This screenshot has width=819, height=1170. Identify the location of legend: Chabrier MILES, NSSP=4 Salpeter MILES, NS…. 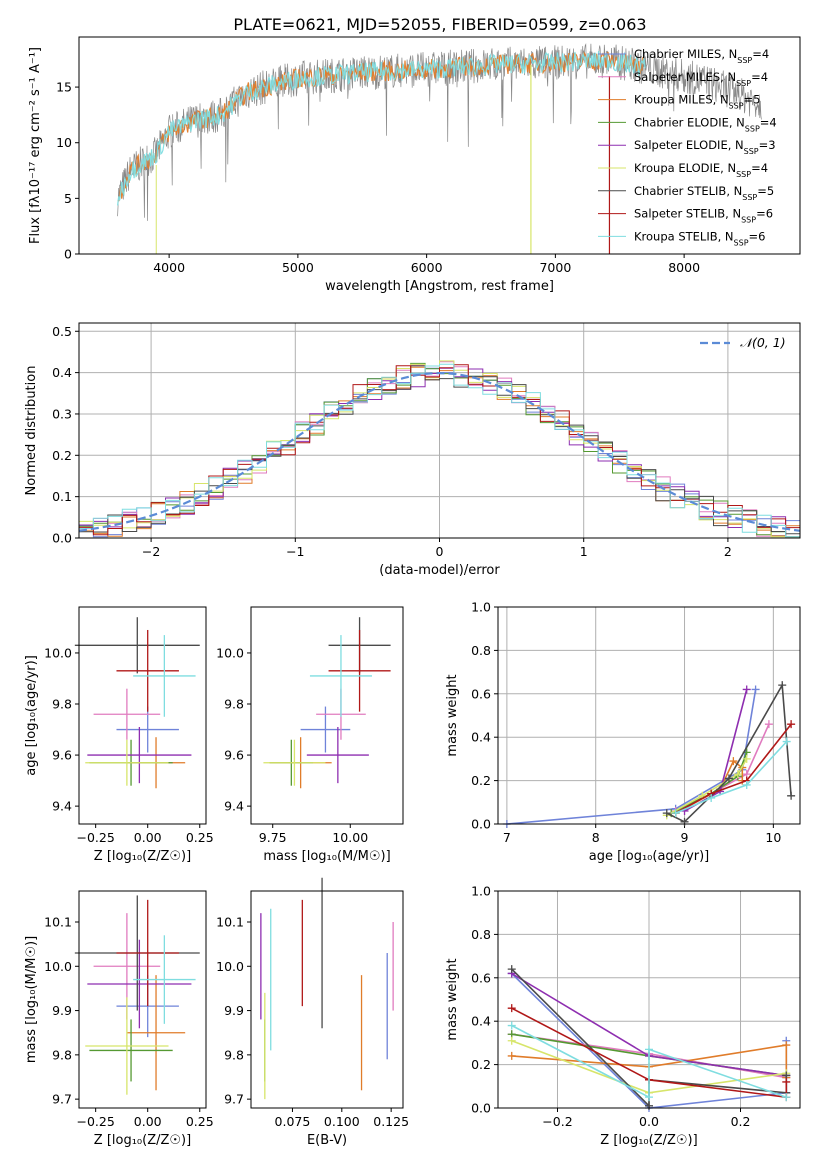
(687, 147).